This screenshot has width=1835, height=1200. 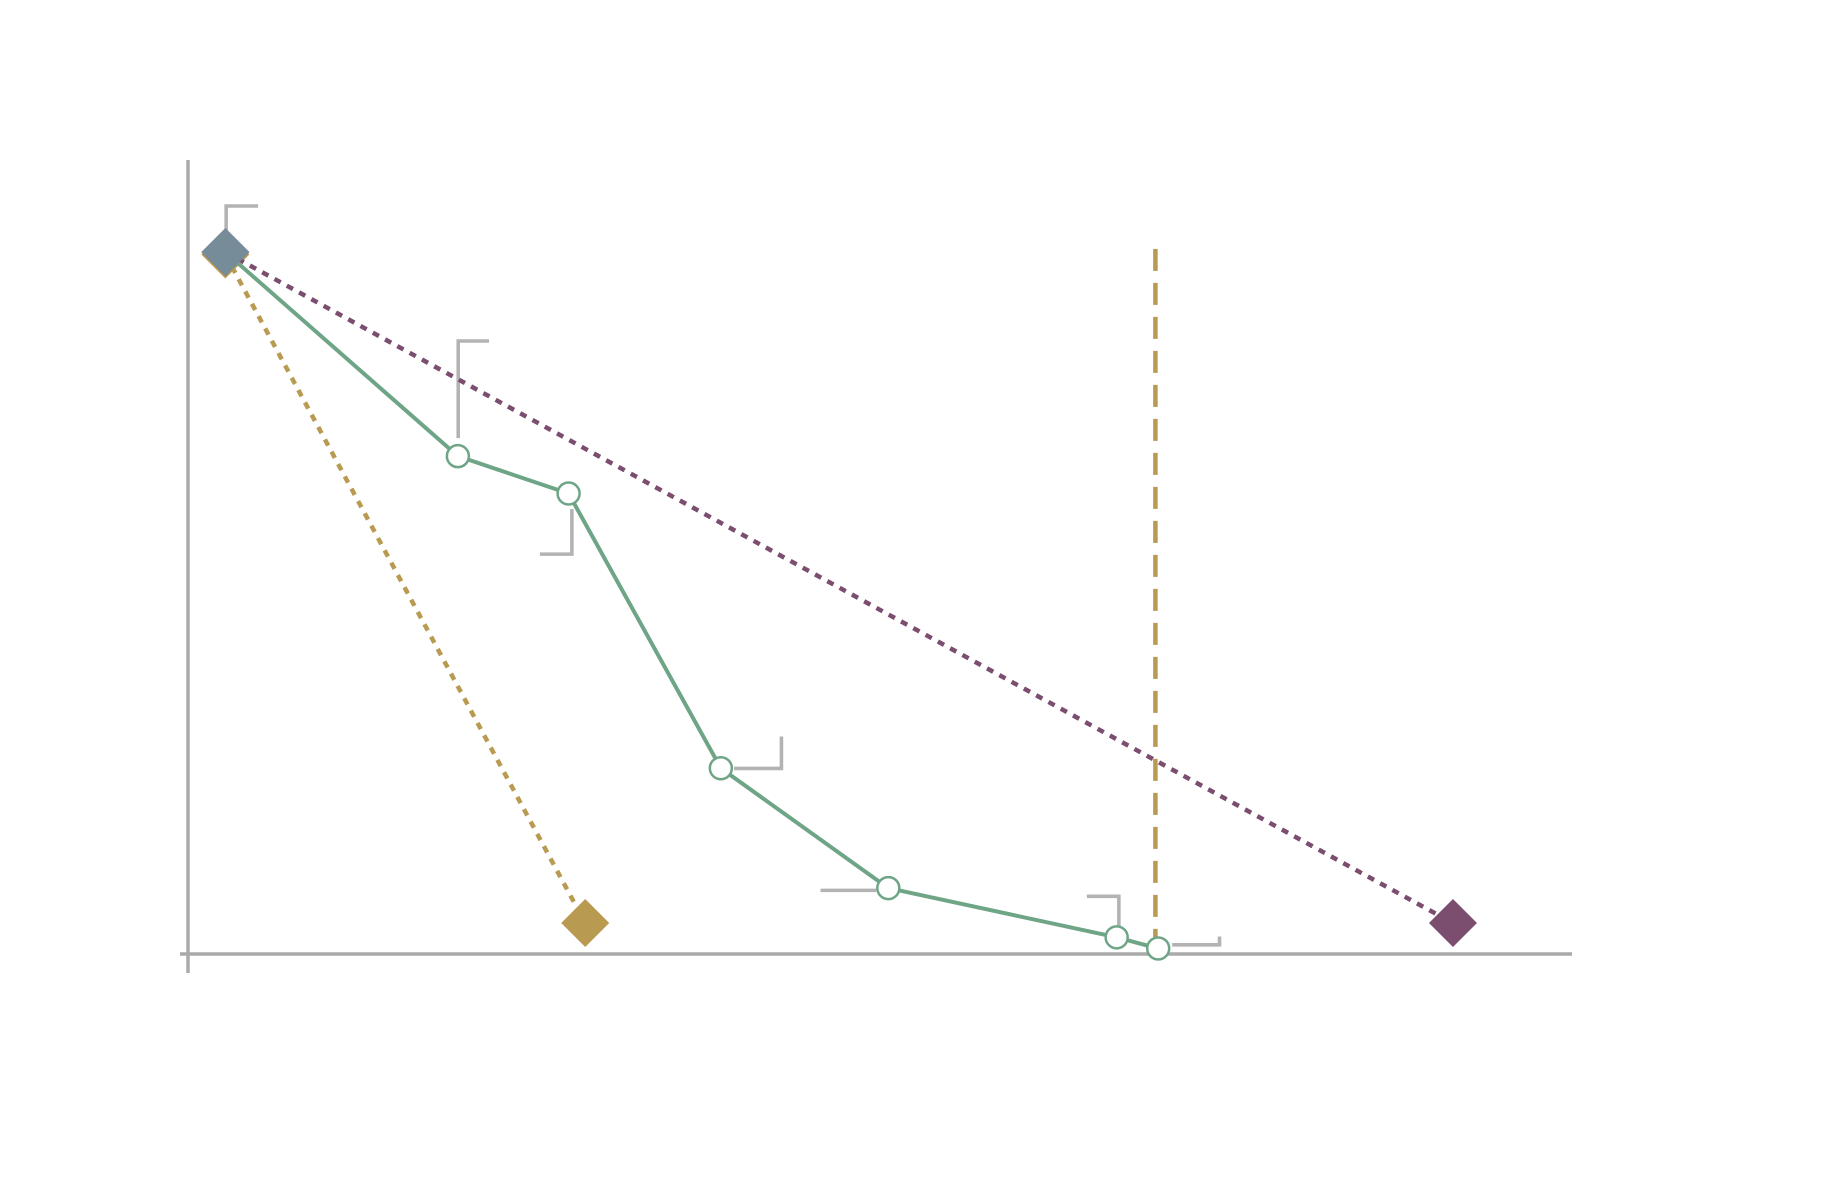 I want to click on series-line, so click(x=405, y=589).